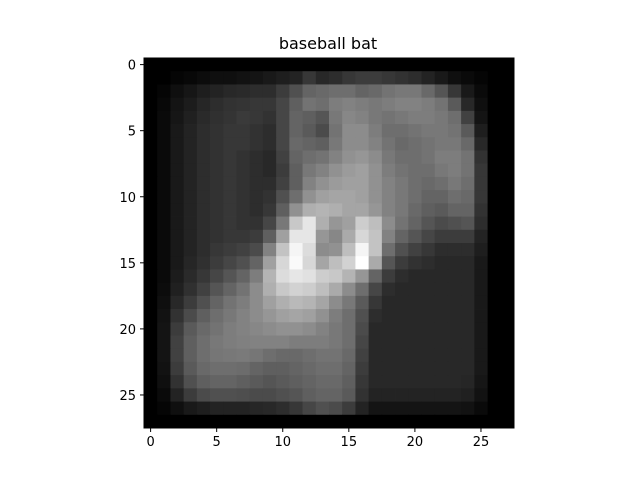  I want to click on chart-title: baseball bat, so click(328, 43).